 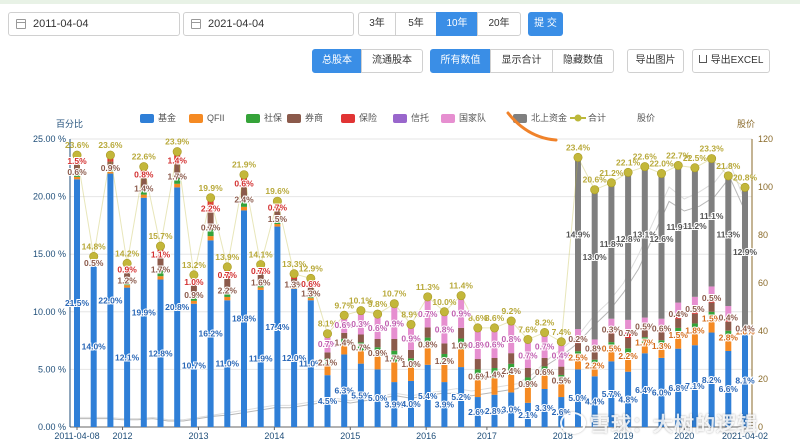 I want to click on total-label: 19.9%, so click(x=211, y=188).